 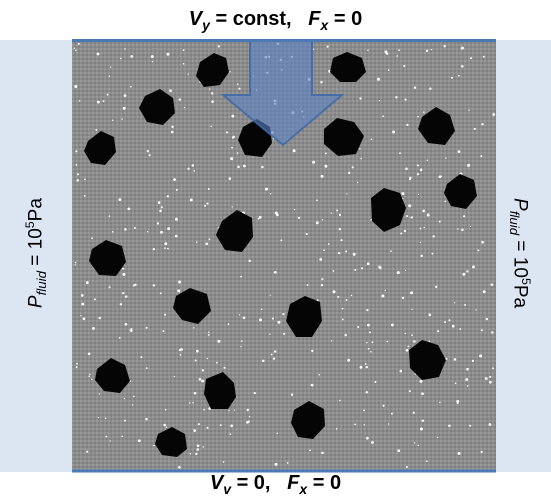 I want to click on top-boundary-condition: Vy = const, Fx = 0, so click(x=275, y=20).